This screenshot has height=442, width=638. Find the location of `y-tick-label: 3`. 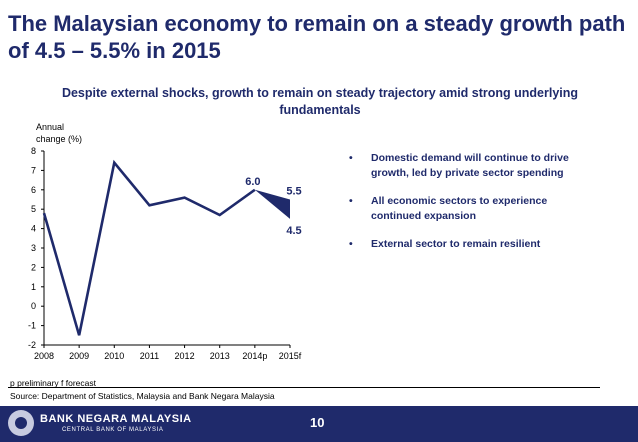

y-tick-label: 3 is located at coordinates (33, 248).